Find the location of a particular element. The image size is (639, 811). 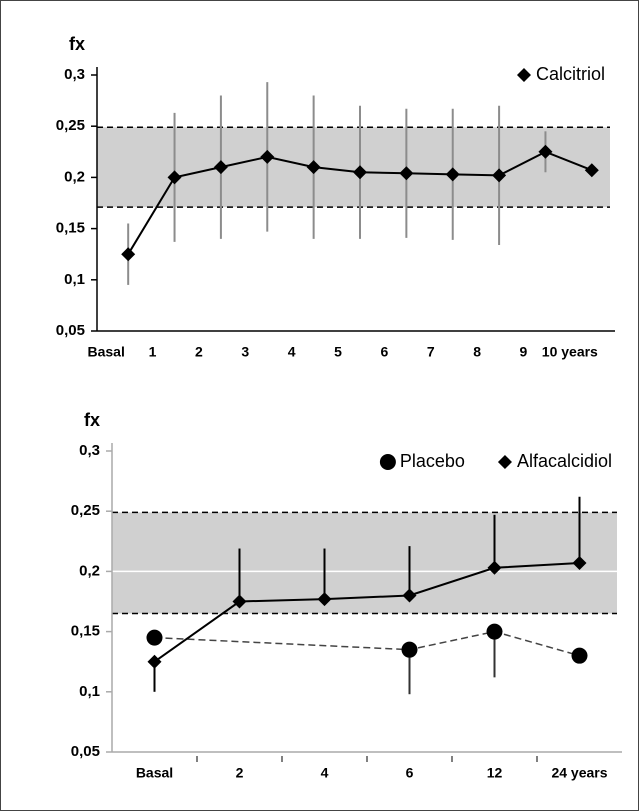

x-tick-label: 7 is located at coordinates (431, 352).